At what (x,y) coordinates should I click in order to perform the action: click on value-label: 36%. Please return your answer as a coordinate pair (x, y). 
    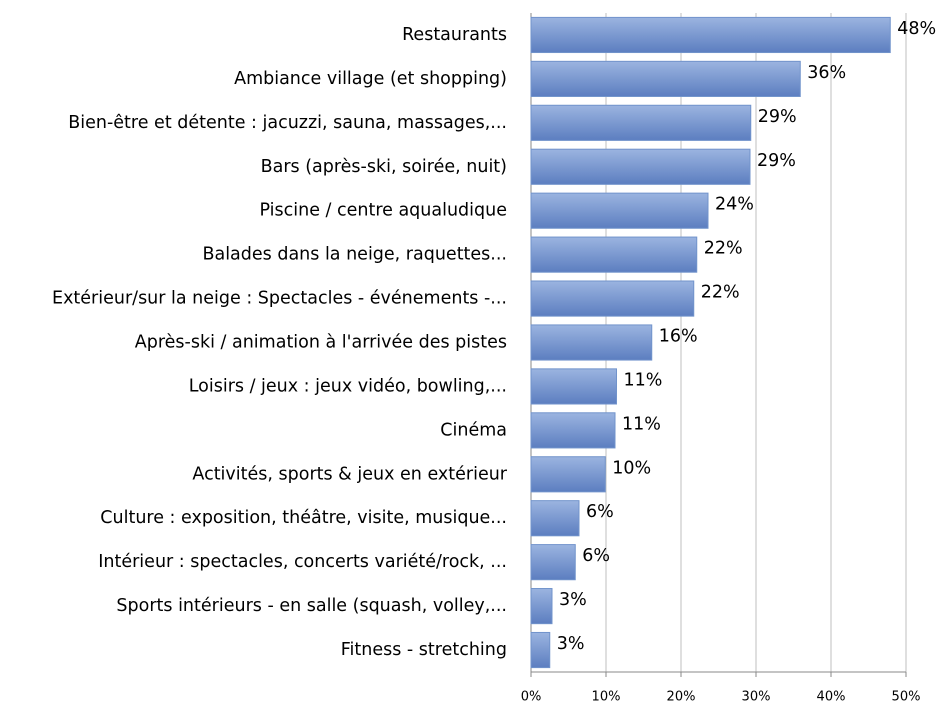
    Looking at the image, I should click on (826, 73).